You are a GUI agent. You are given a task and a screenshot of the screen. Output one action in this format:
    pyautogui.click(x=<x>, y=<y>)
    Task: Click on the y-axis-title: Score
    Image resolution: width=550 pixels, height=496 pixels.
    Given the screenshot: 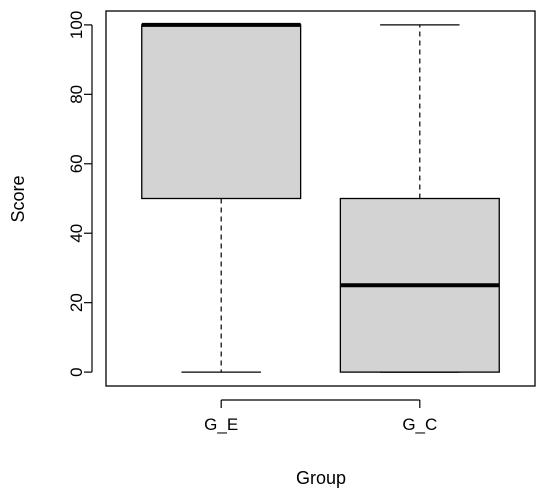 What is the action you would take?
    pyautogui.click(x=18, y=198)
    